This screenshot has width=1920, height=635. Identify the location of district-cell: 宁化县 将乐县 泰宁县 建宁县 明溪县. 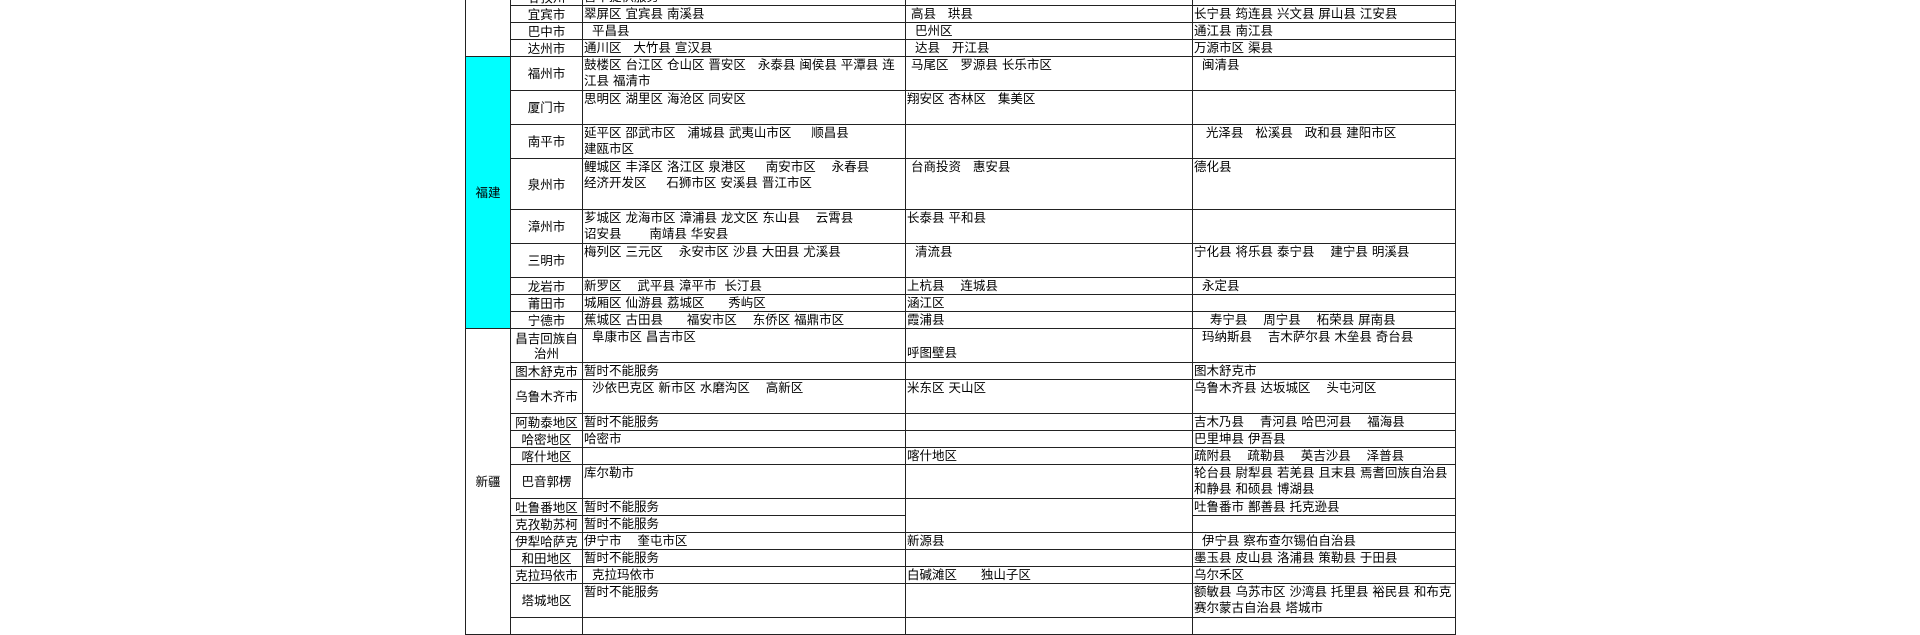
(1324, 260).